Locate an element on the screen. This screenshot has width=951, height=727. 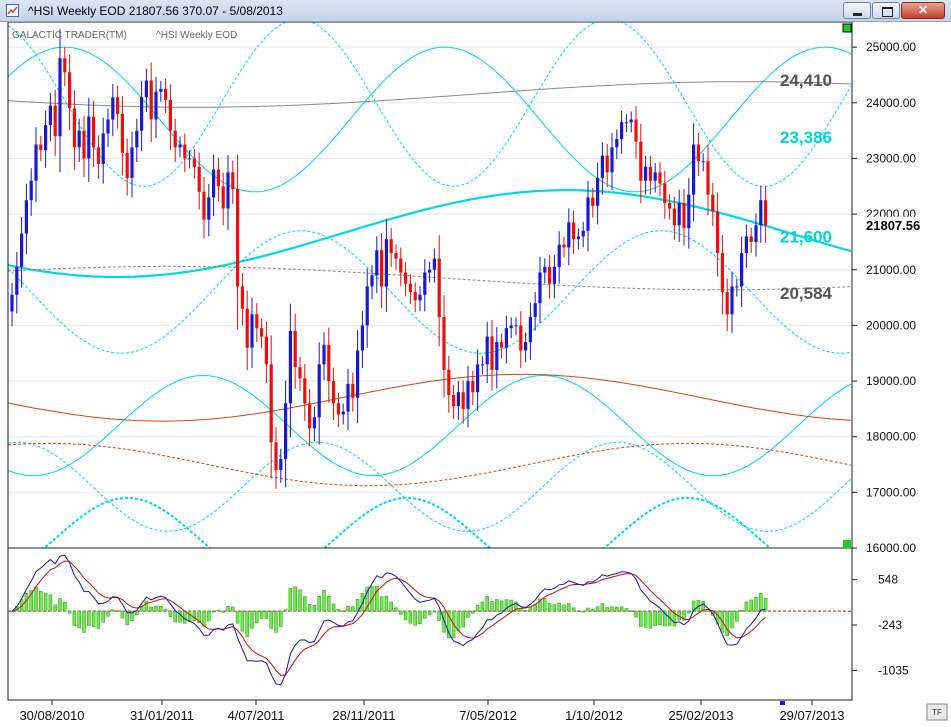
osc-signal-line is located at coordinates (388, 618).